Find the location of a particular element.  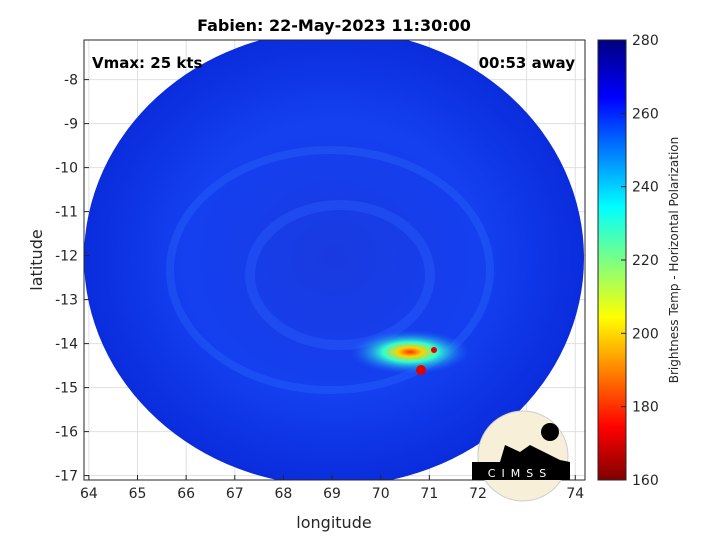

x-tick-label: 65 is located at coordinates (138, 494).